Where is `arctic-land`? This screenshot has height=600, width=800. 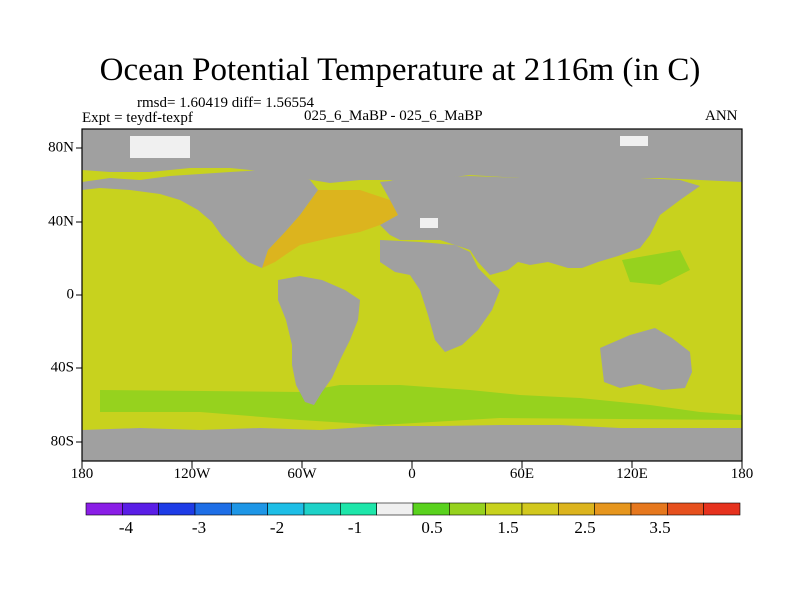
arctic-land is located at coordinates (412, 157).